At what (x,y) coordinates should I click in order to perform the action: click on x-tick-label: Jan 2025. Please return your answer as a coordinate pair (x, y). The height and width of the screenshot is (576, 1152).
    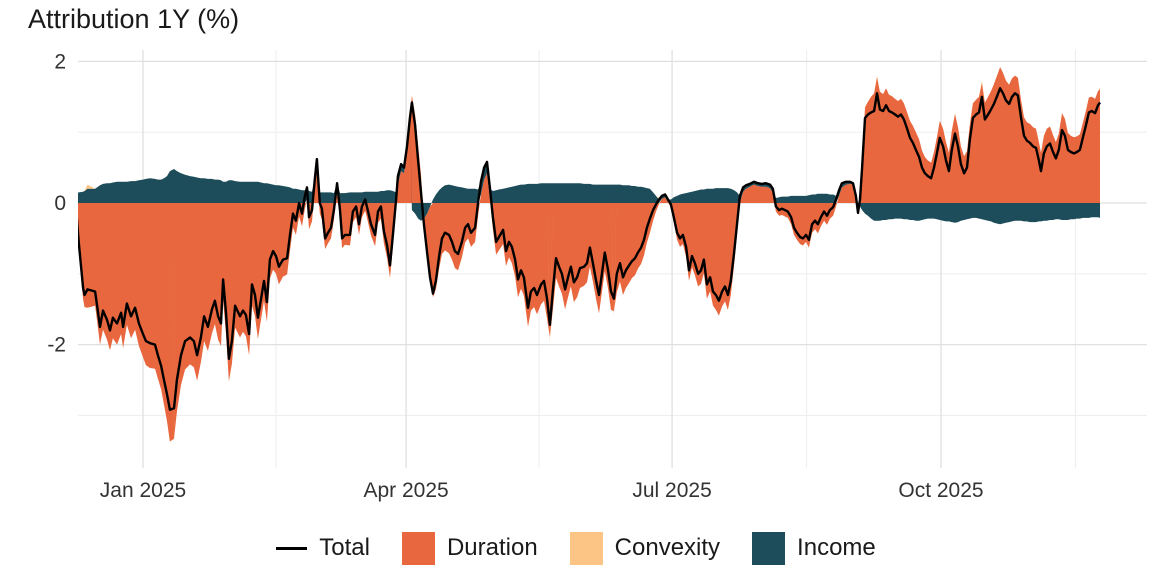
    Looking at the image, I should click on (143, 490).